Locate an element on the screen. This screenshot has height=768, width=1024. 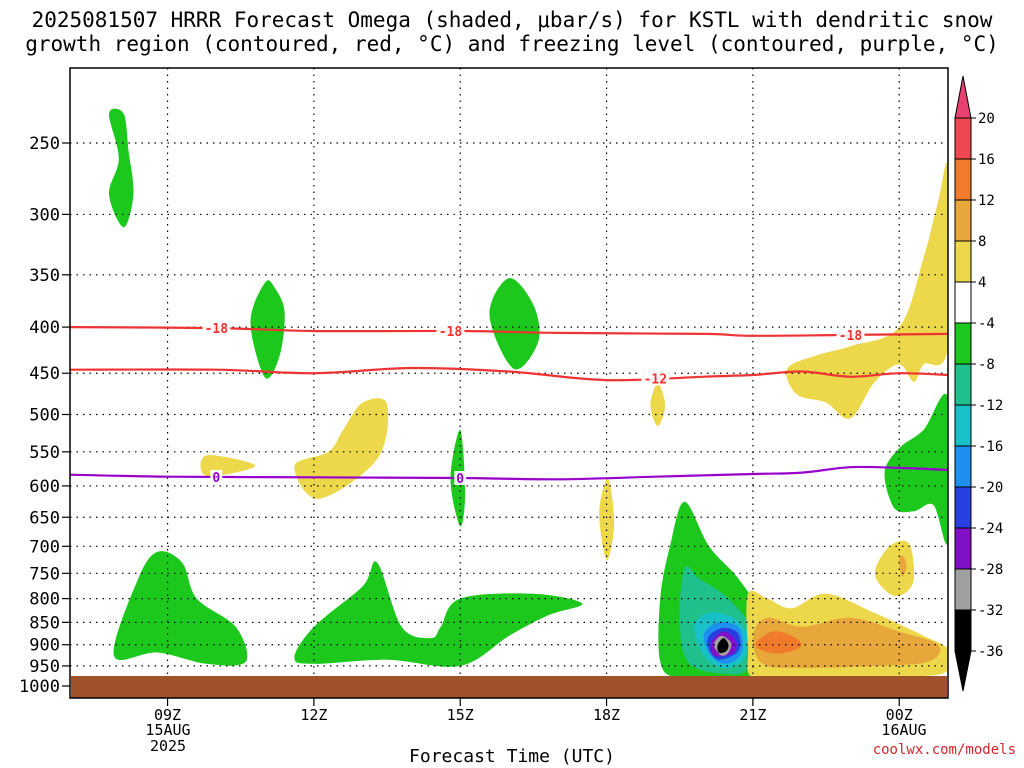
date-end-label: 16AUG is located at coordinates (904, 730).